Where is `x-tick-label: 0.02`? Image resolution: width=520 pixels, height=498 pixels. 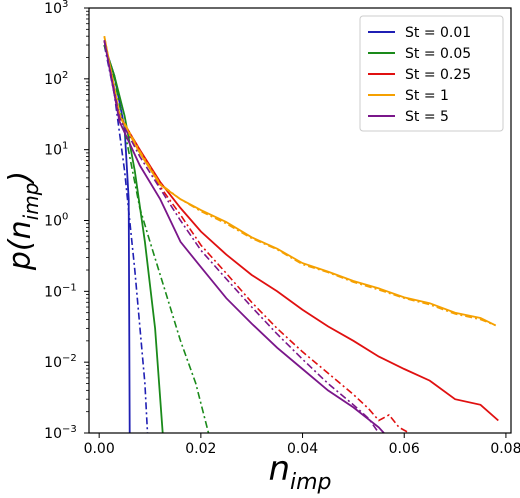 x-tick-label: 0.02 is located at coordinates (200, 449).